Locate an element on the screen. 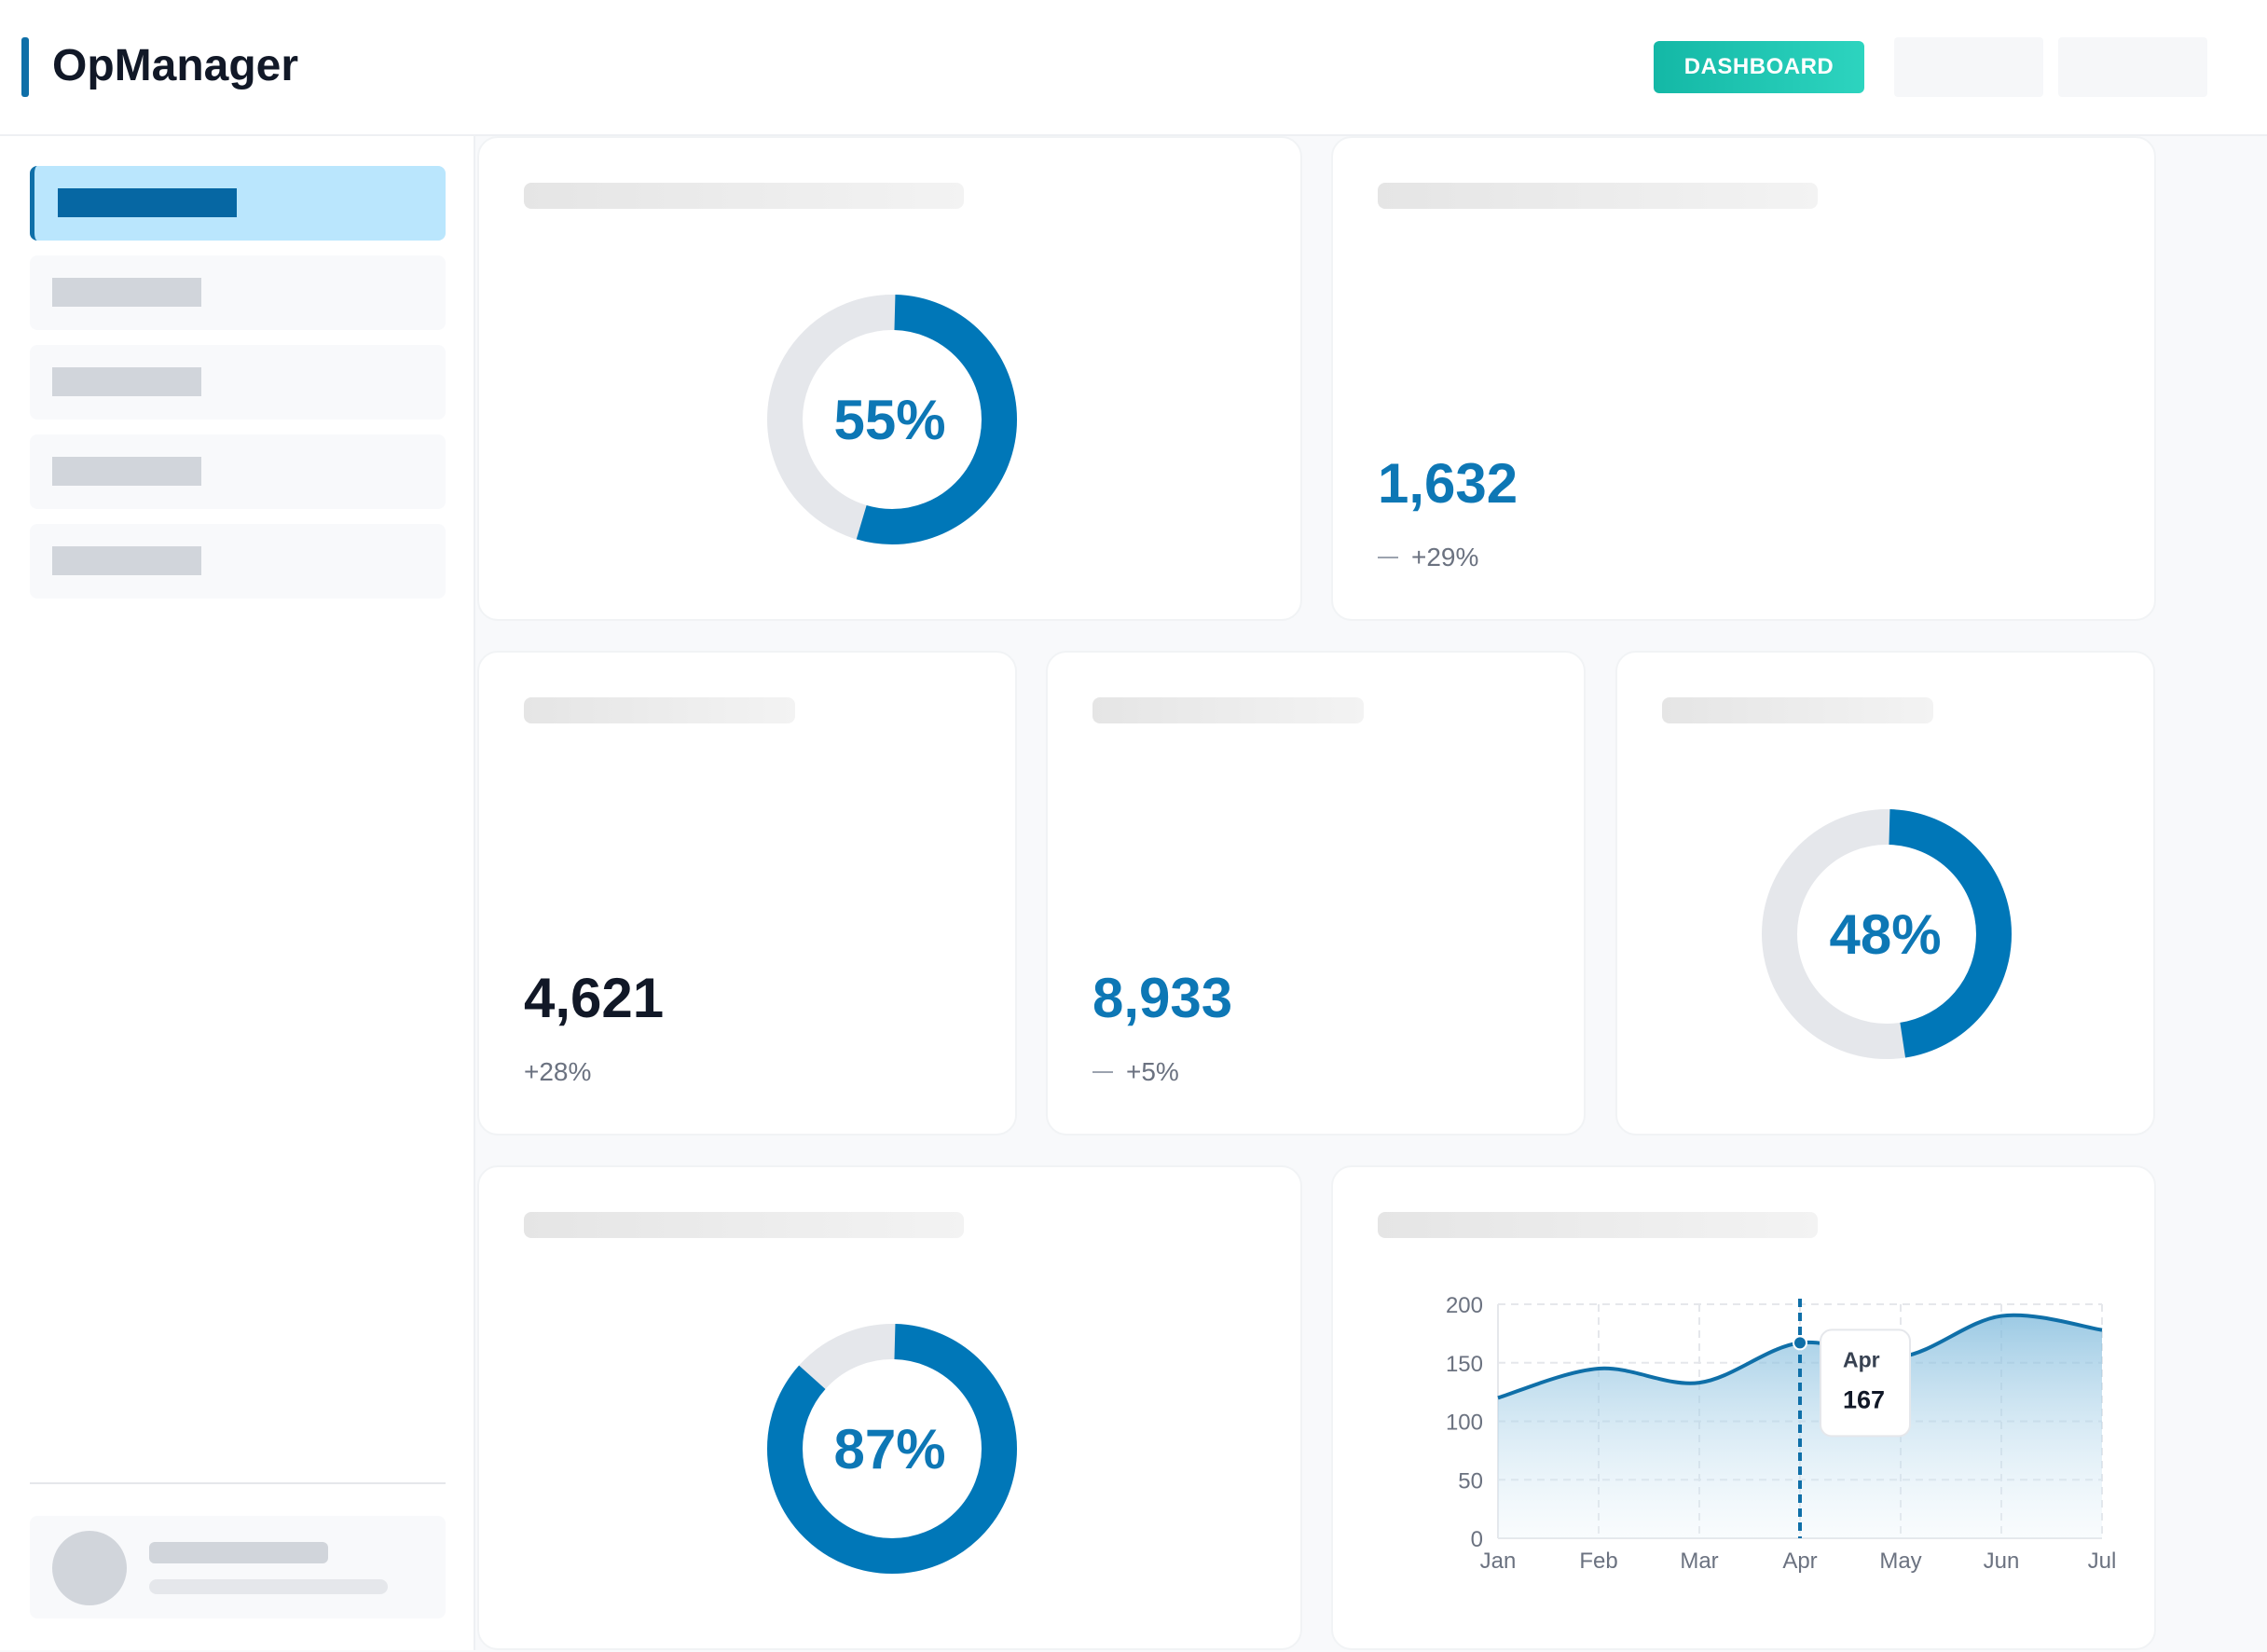 Image resolution: width=2267 pixels, height=1652 pixels. x-tick-label: Jan is located at coordinates (1498, 1562).